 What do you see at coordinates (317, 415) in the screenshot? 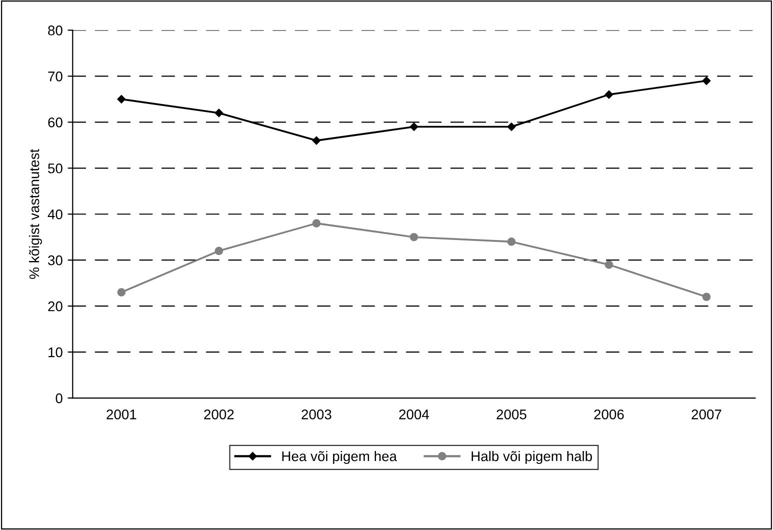
I see `x-tick-label: 2003` at bounding box center [317, 415].